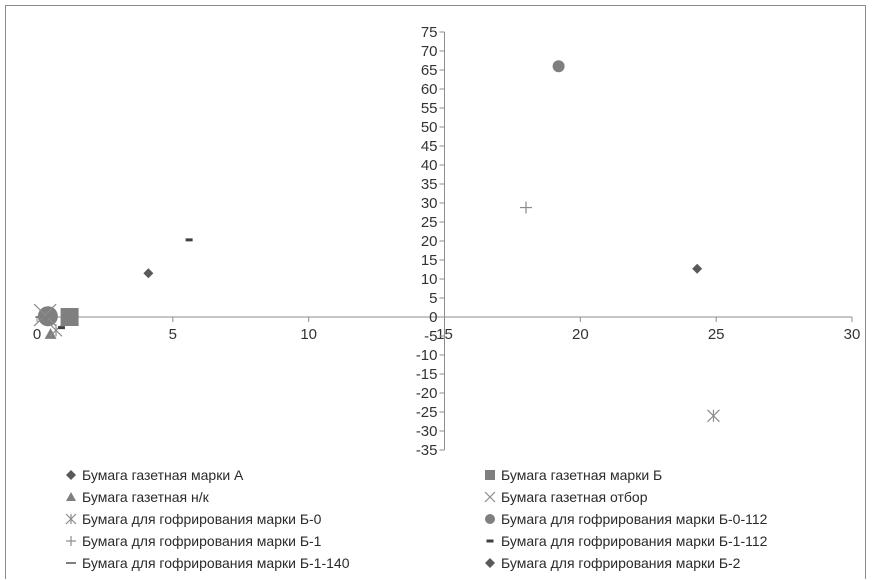  I want to click on legend-label: Бумага газетная марки Б, so click(581, 475).